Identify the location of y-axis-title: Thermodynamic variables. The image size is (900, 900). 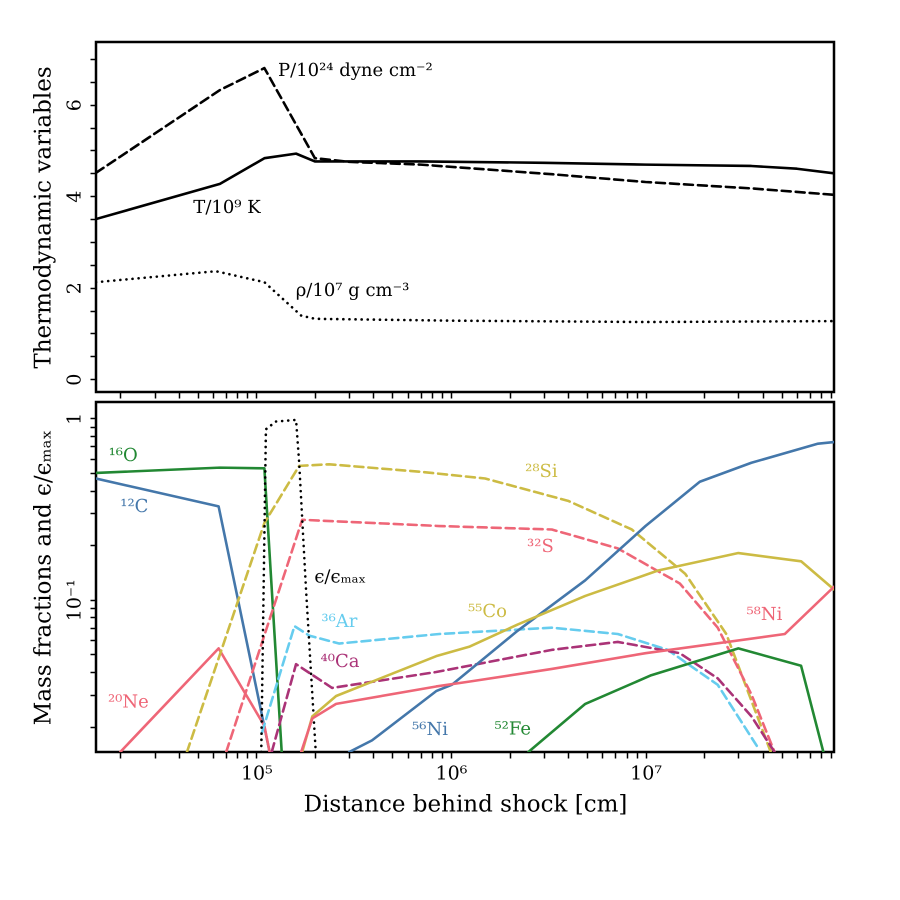
(43, 217).